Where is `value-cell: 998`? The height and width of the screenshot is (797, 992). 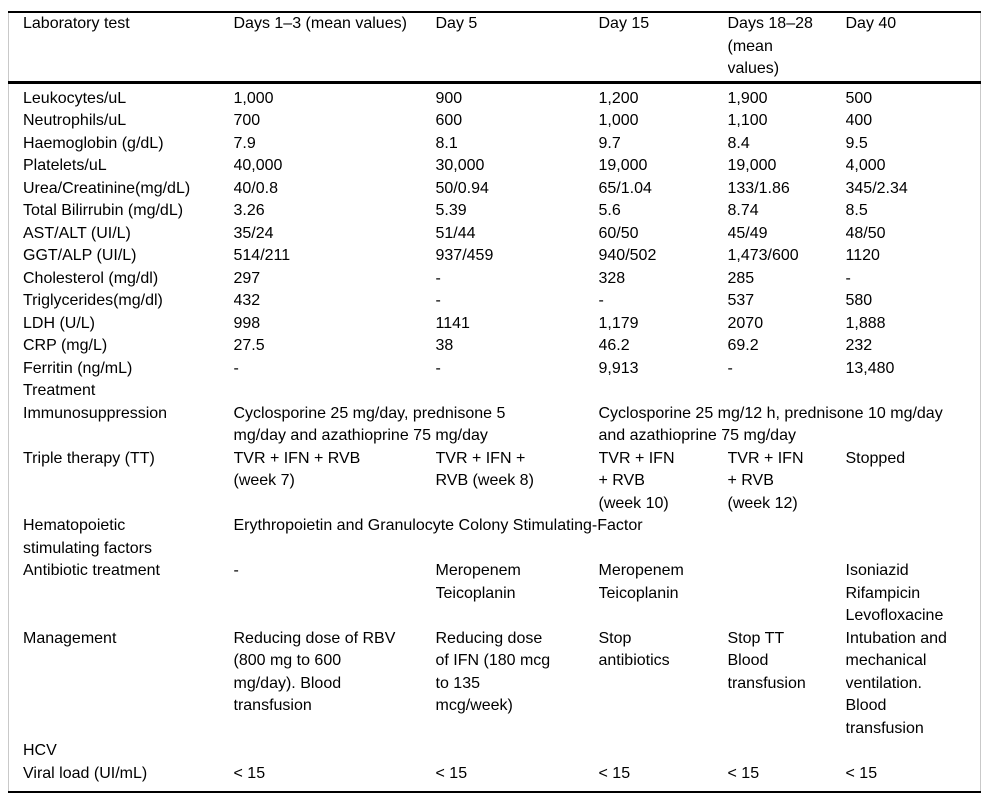 value-cell: 998 is located at coordinates (247, 323).